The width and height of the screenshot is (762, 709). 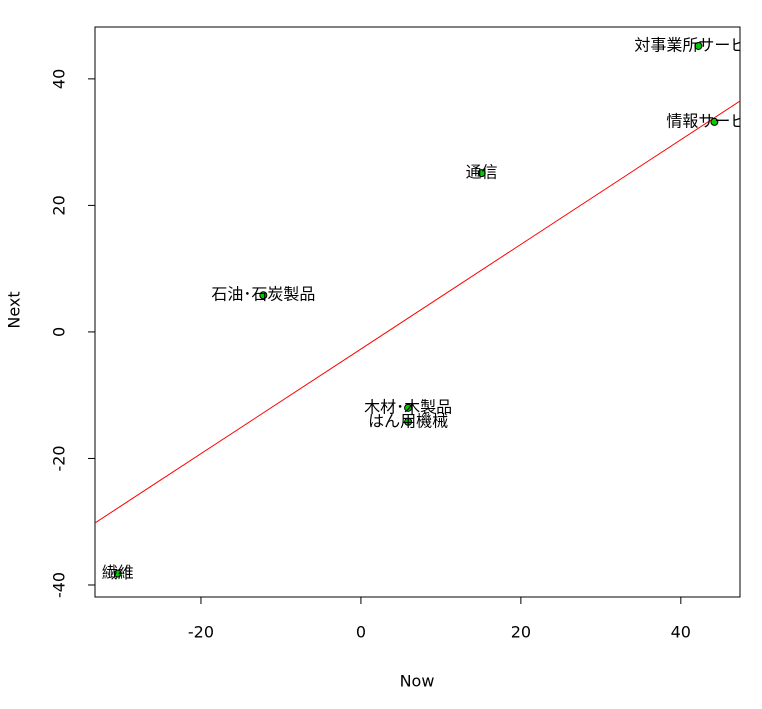 I want to click on y-tick-label: 20, so click(x=59, y=205).